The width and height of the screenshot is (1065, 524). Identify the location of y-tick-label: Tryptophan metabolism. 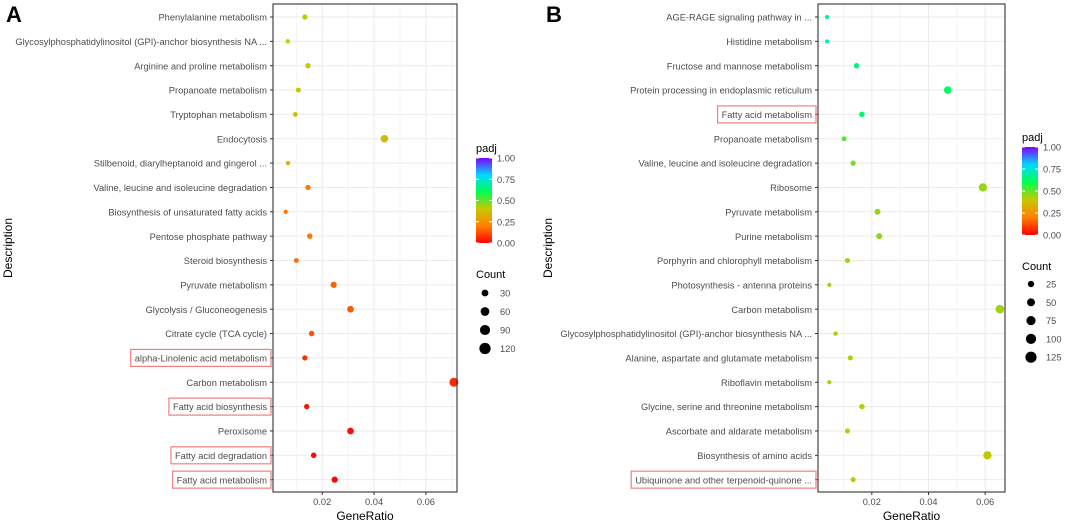
(218, 115).